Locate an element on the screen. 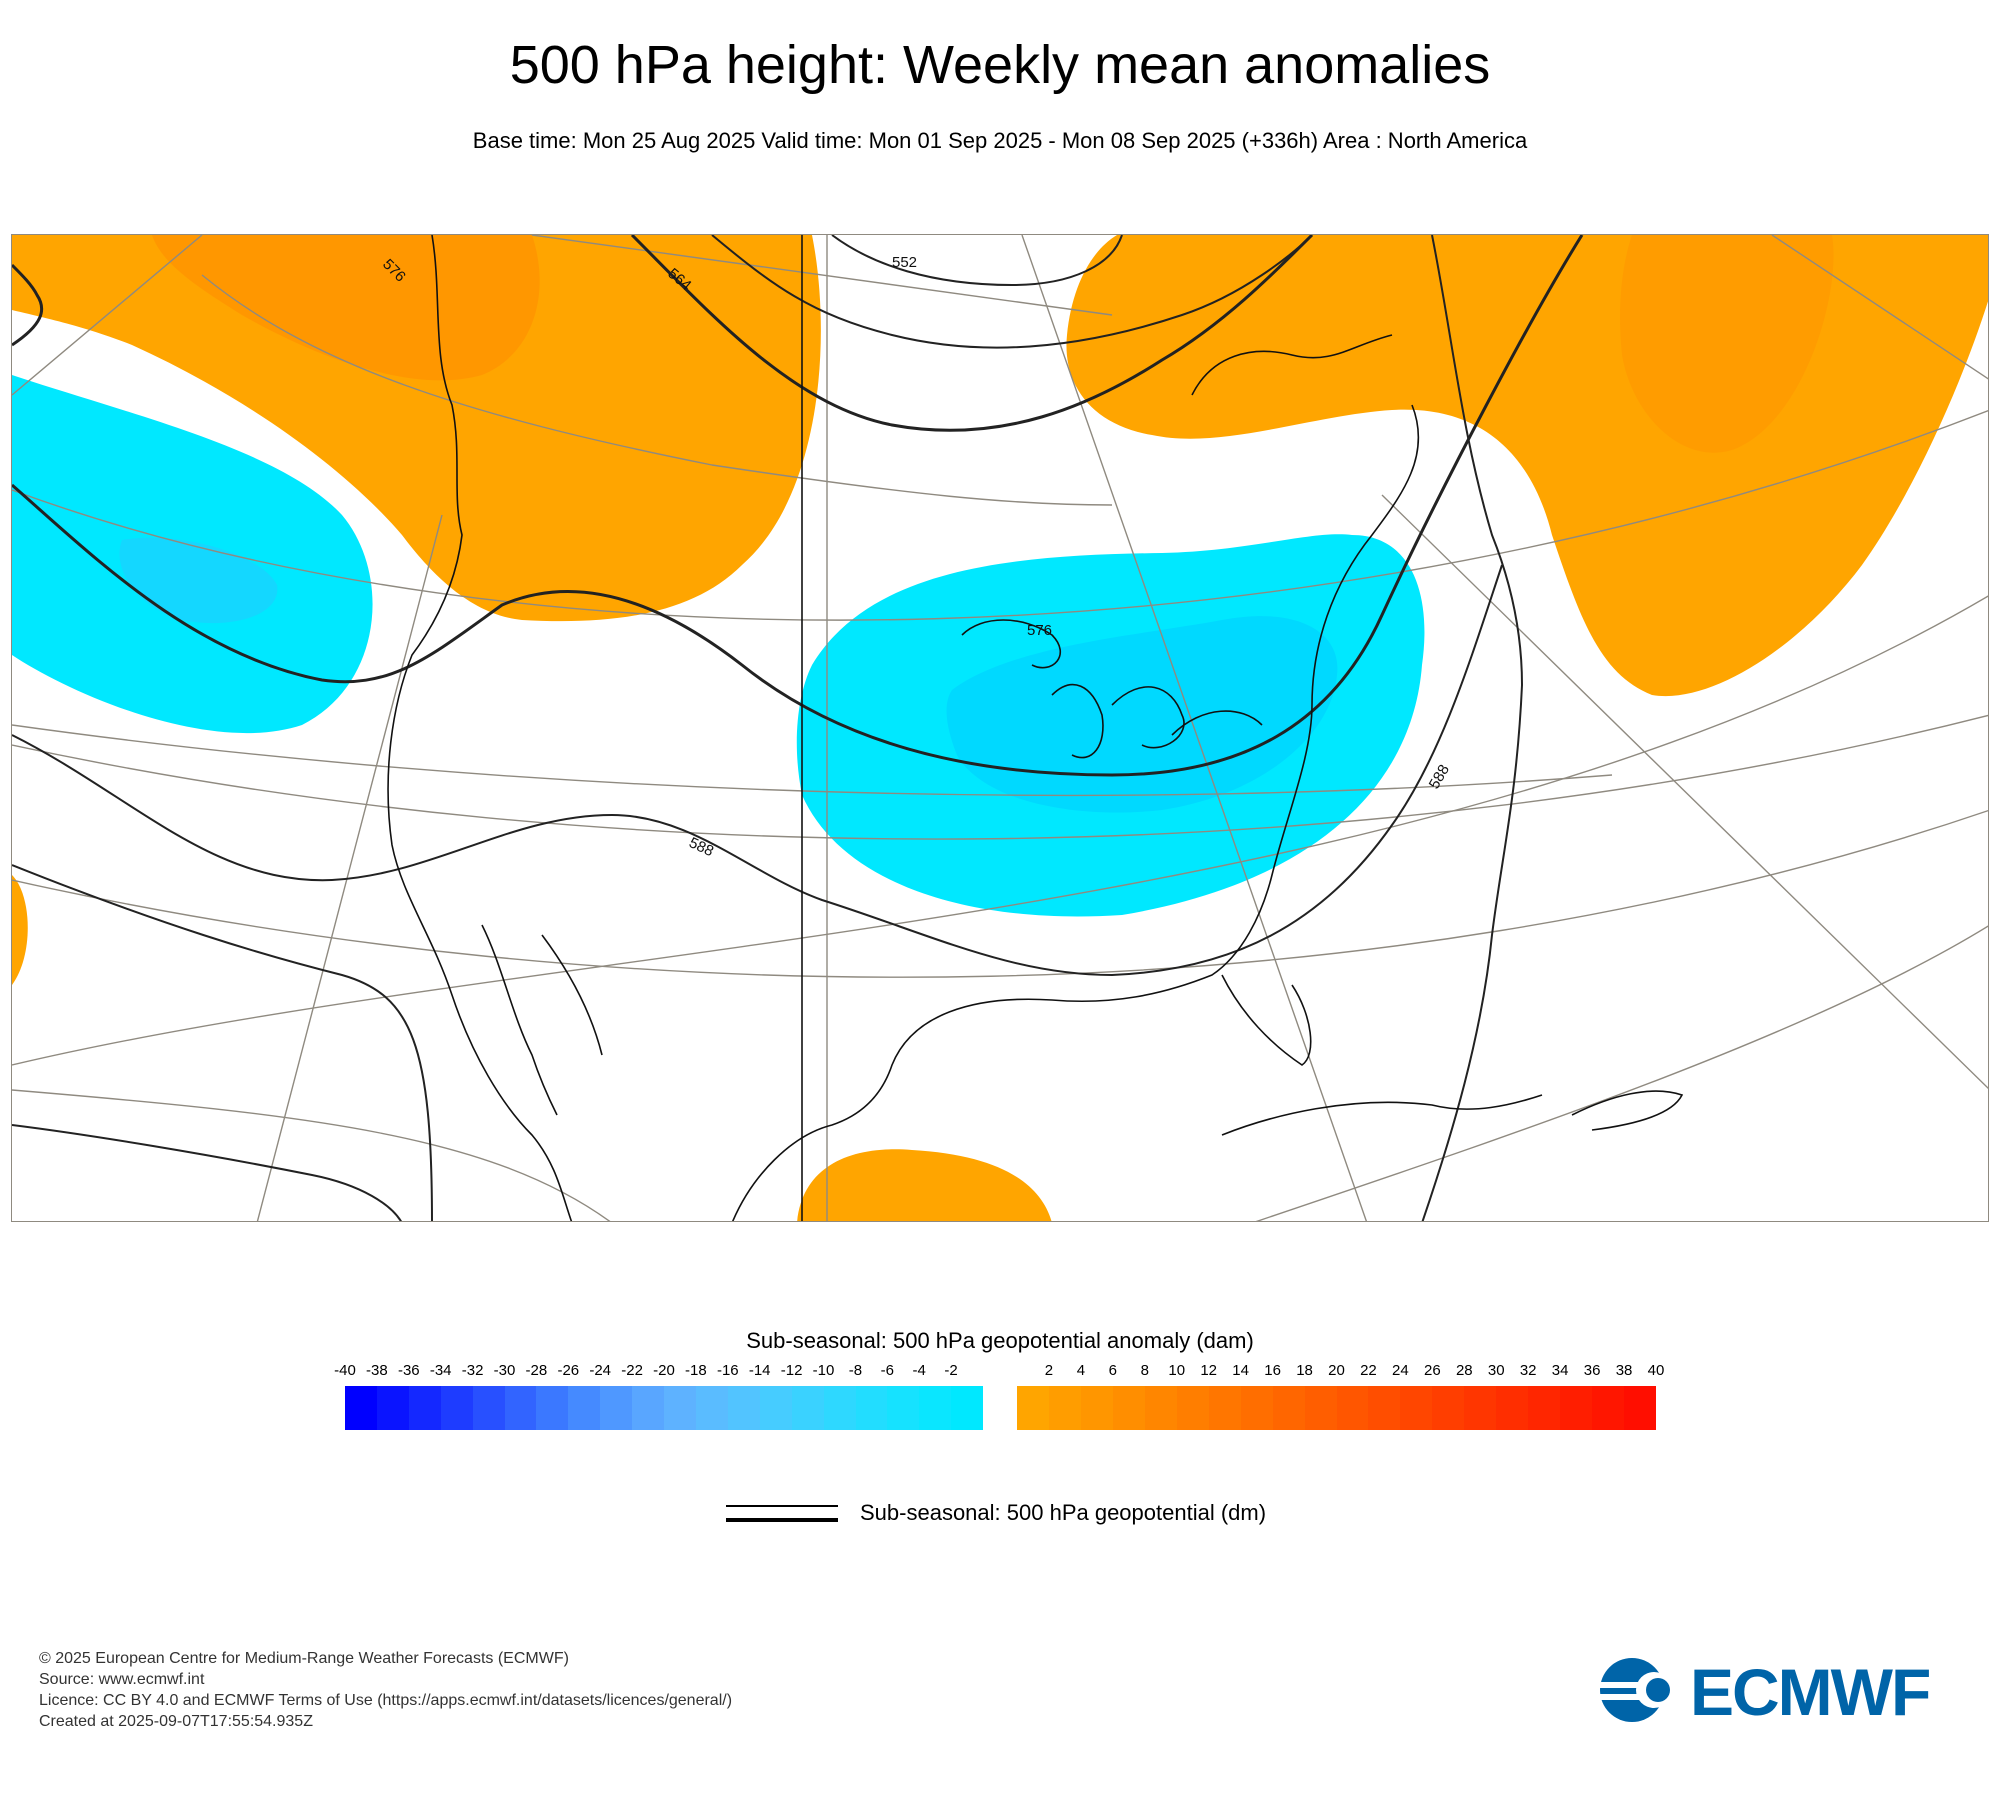 This screenshot has height=1800, width=2000. colorbar-tick--24: -24 is located at coordinates (600, 1370).